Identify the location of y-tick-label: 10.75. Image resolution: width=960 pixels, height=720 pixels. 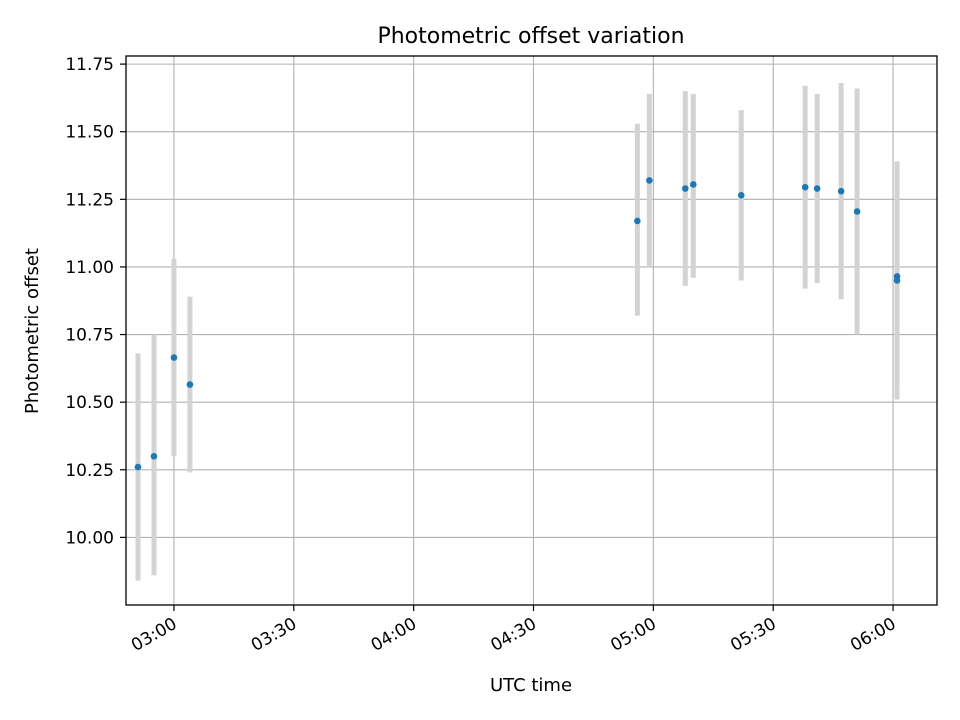
(89, 336).